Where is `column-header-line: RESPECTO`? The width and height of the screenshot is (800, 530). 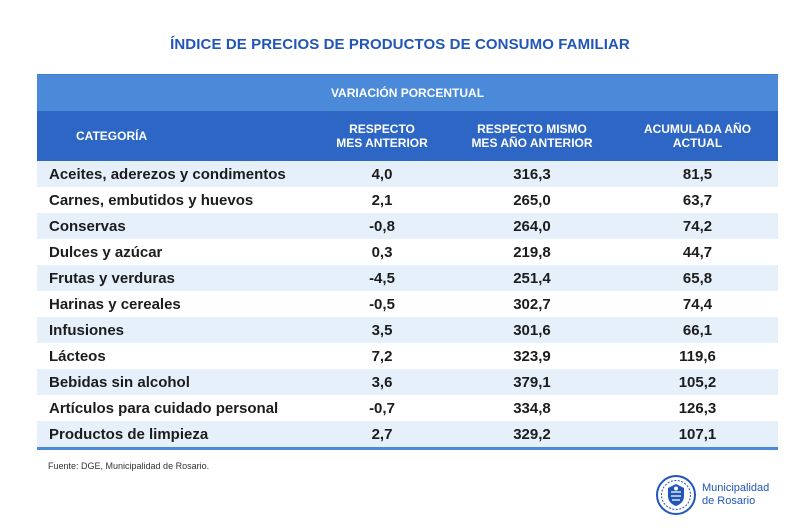 column-header-line: RESPECTO is located at coordinates (382, 129).